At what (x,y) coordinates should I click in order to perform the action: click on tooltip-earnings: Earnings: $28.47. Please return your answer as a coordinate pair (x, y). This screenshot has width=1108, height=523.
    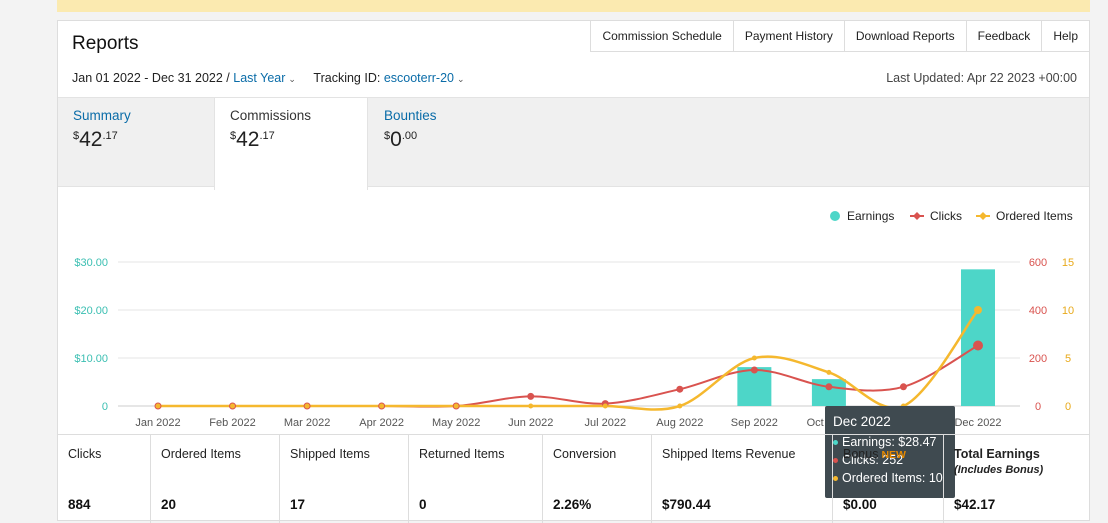
    Looking at the image, I should click on (890, 442).